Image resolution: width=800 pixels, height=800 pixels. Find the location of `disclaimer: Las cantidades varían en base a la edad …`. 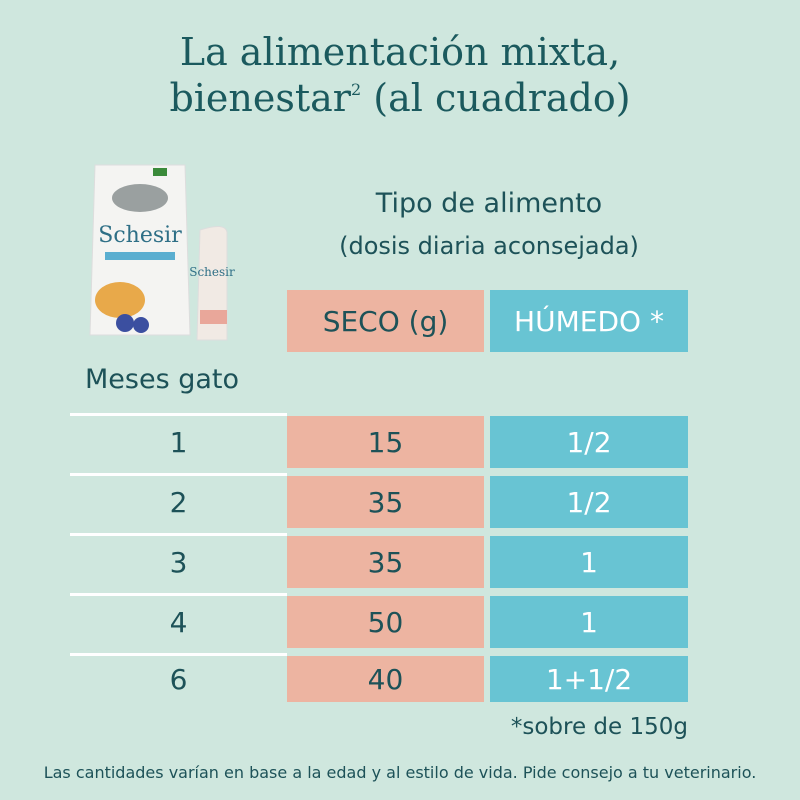

disclaimer: Las cantidades varían en base a la edad … is located at coordinates (400, 772).